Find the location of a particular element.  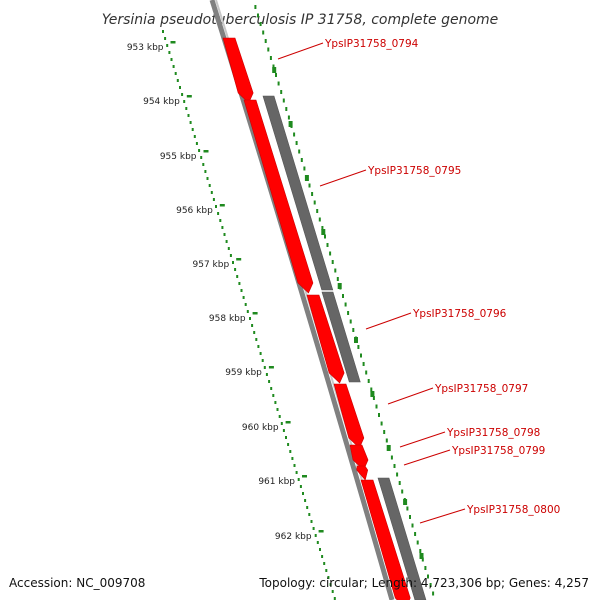

grey-feature is located at coordinates (402, 538).